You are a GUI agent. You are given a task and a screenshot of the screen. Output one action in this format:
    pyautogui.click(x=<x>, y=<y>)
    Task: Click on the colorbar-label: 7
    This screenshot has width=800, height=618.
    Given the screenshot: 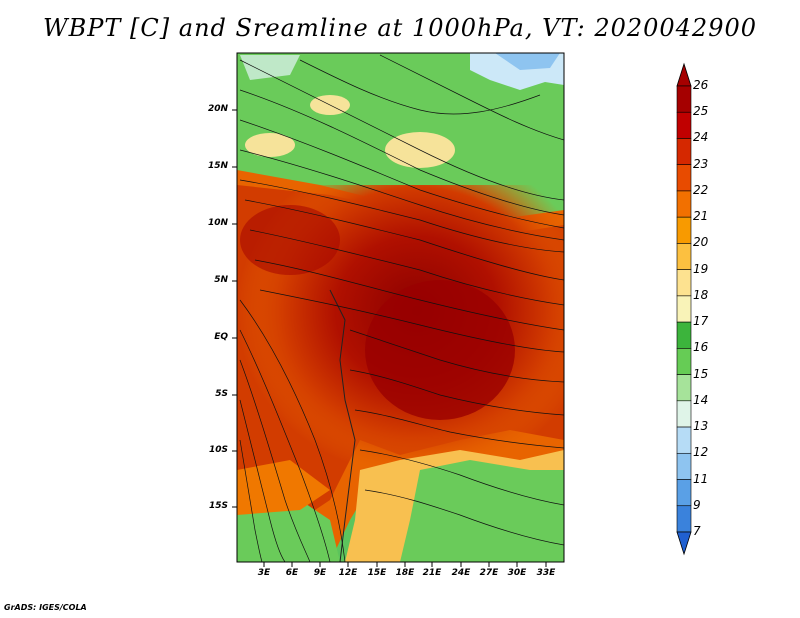 What is the action you would take?
    pyautogui.click(x=697, y=531)
    